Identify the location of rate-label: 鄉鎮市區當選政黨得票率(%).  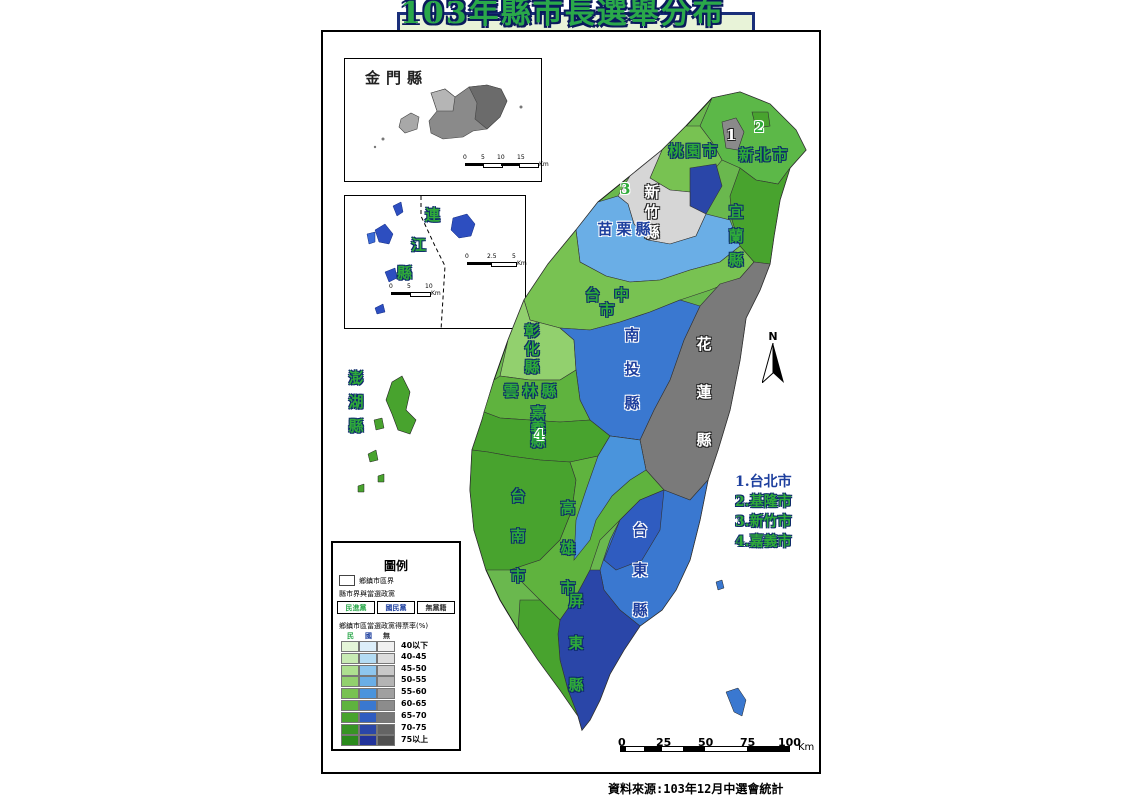
(384, 626).